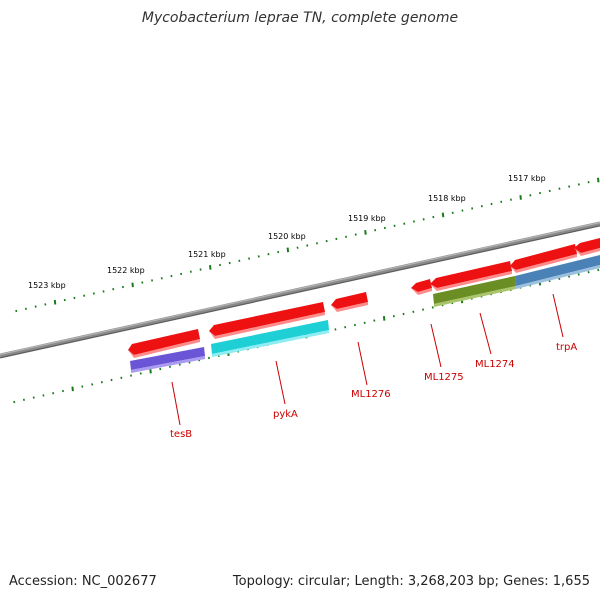 Image resolution: width=600 pixels, height=600 pixels. Describe the element at coordinates (126, 270) in the screenshot. I see `kbp-label-1522: 1522 kbp` at that location.